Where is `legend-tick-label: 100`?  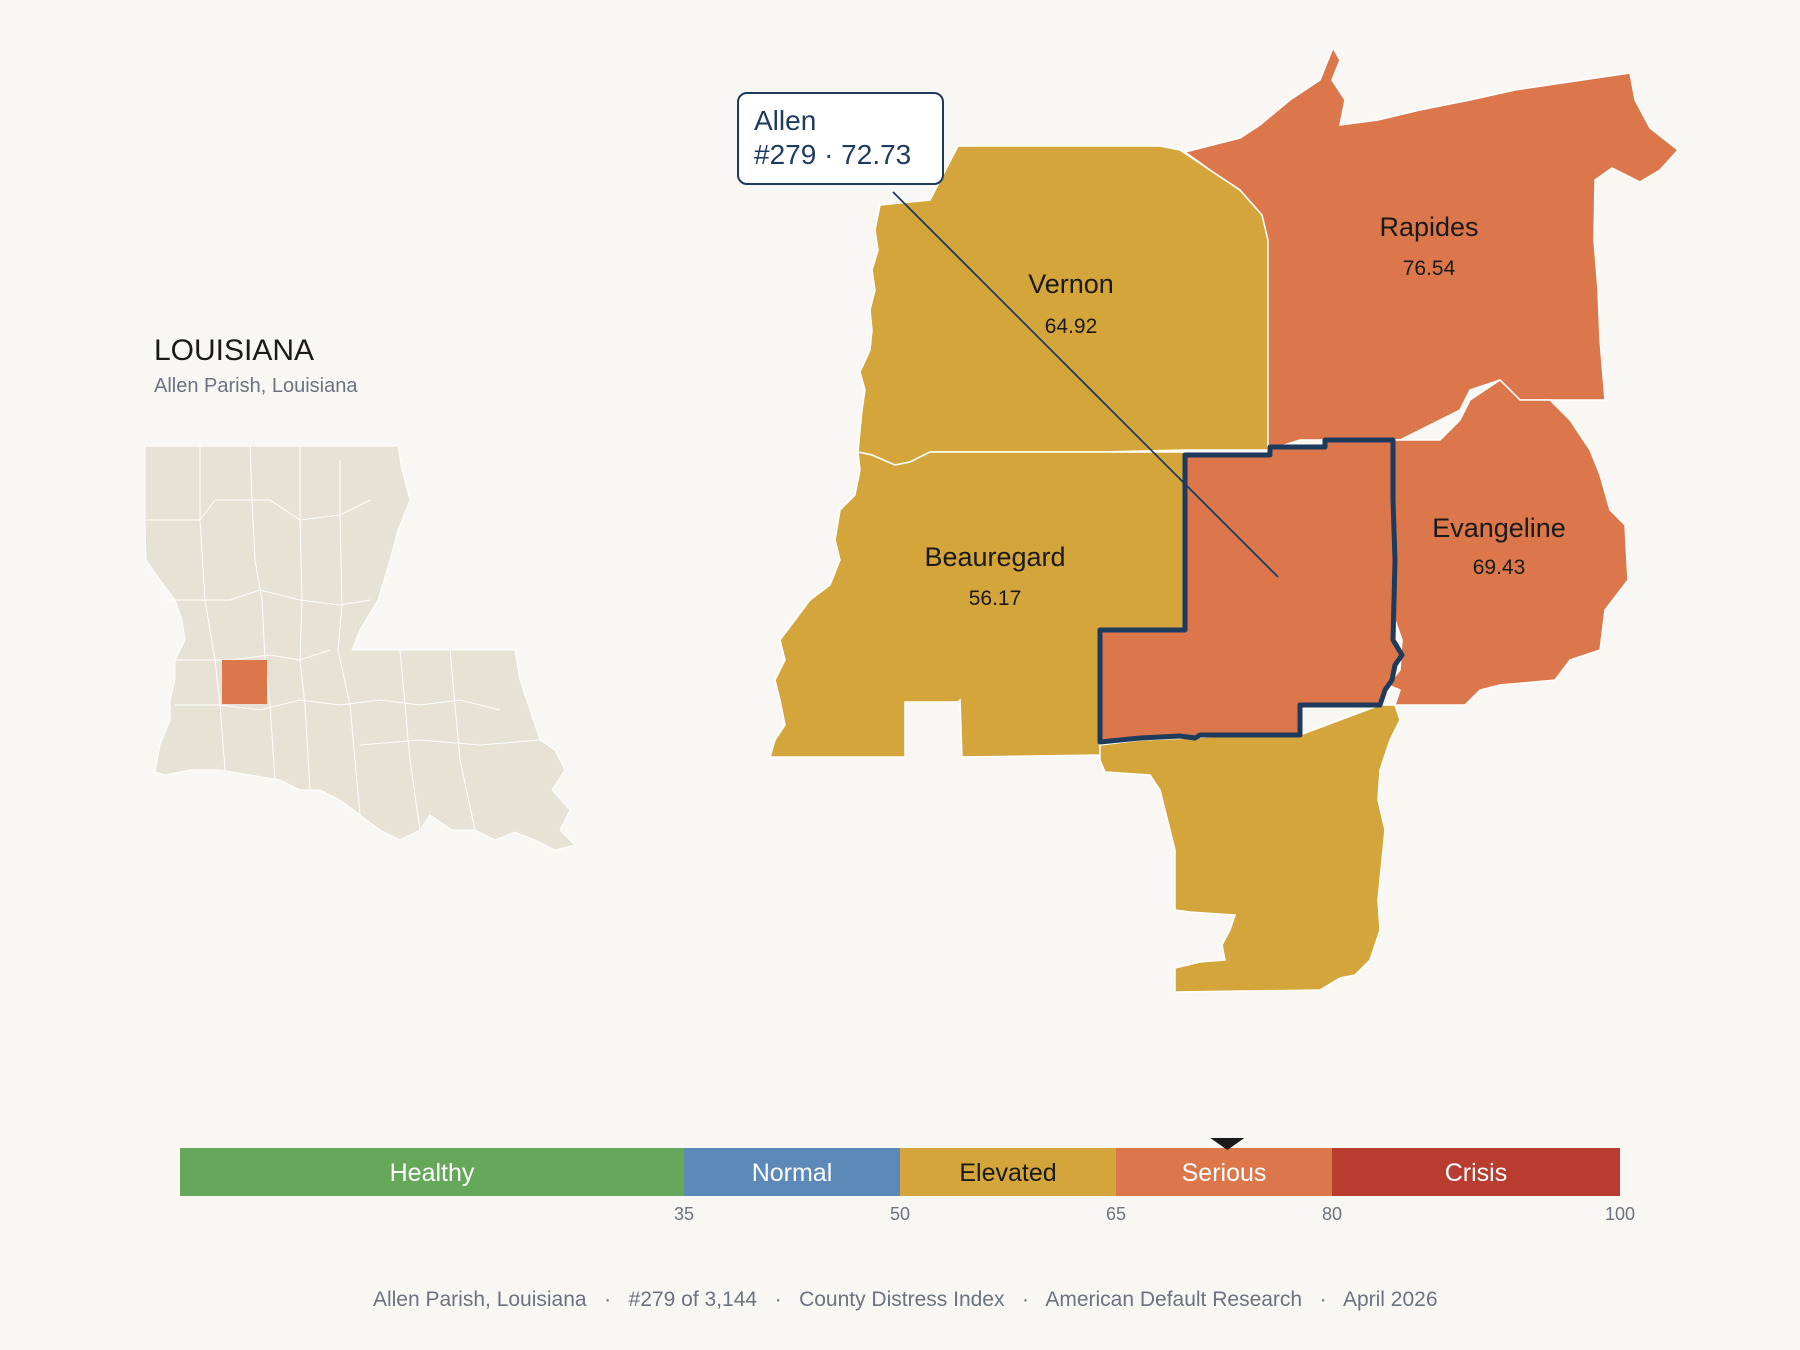 legend-tick-label: 100 is located at coordinates (1620, 1214).